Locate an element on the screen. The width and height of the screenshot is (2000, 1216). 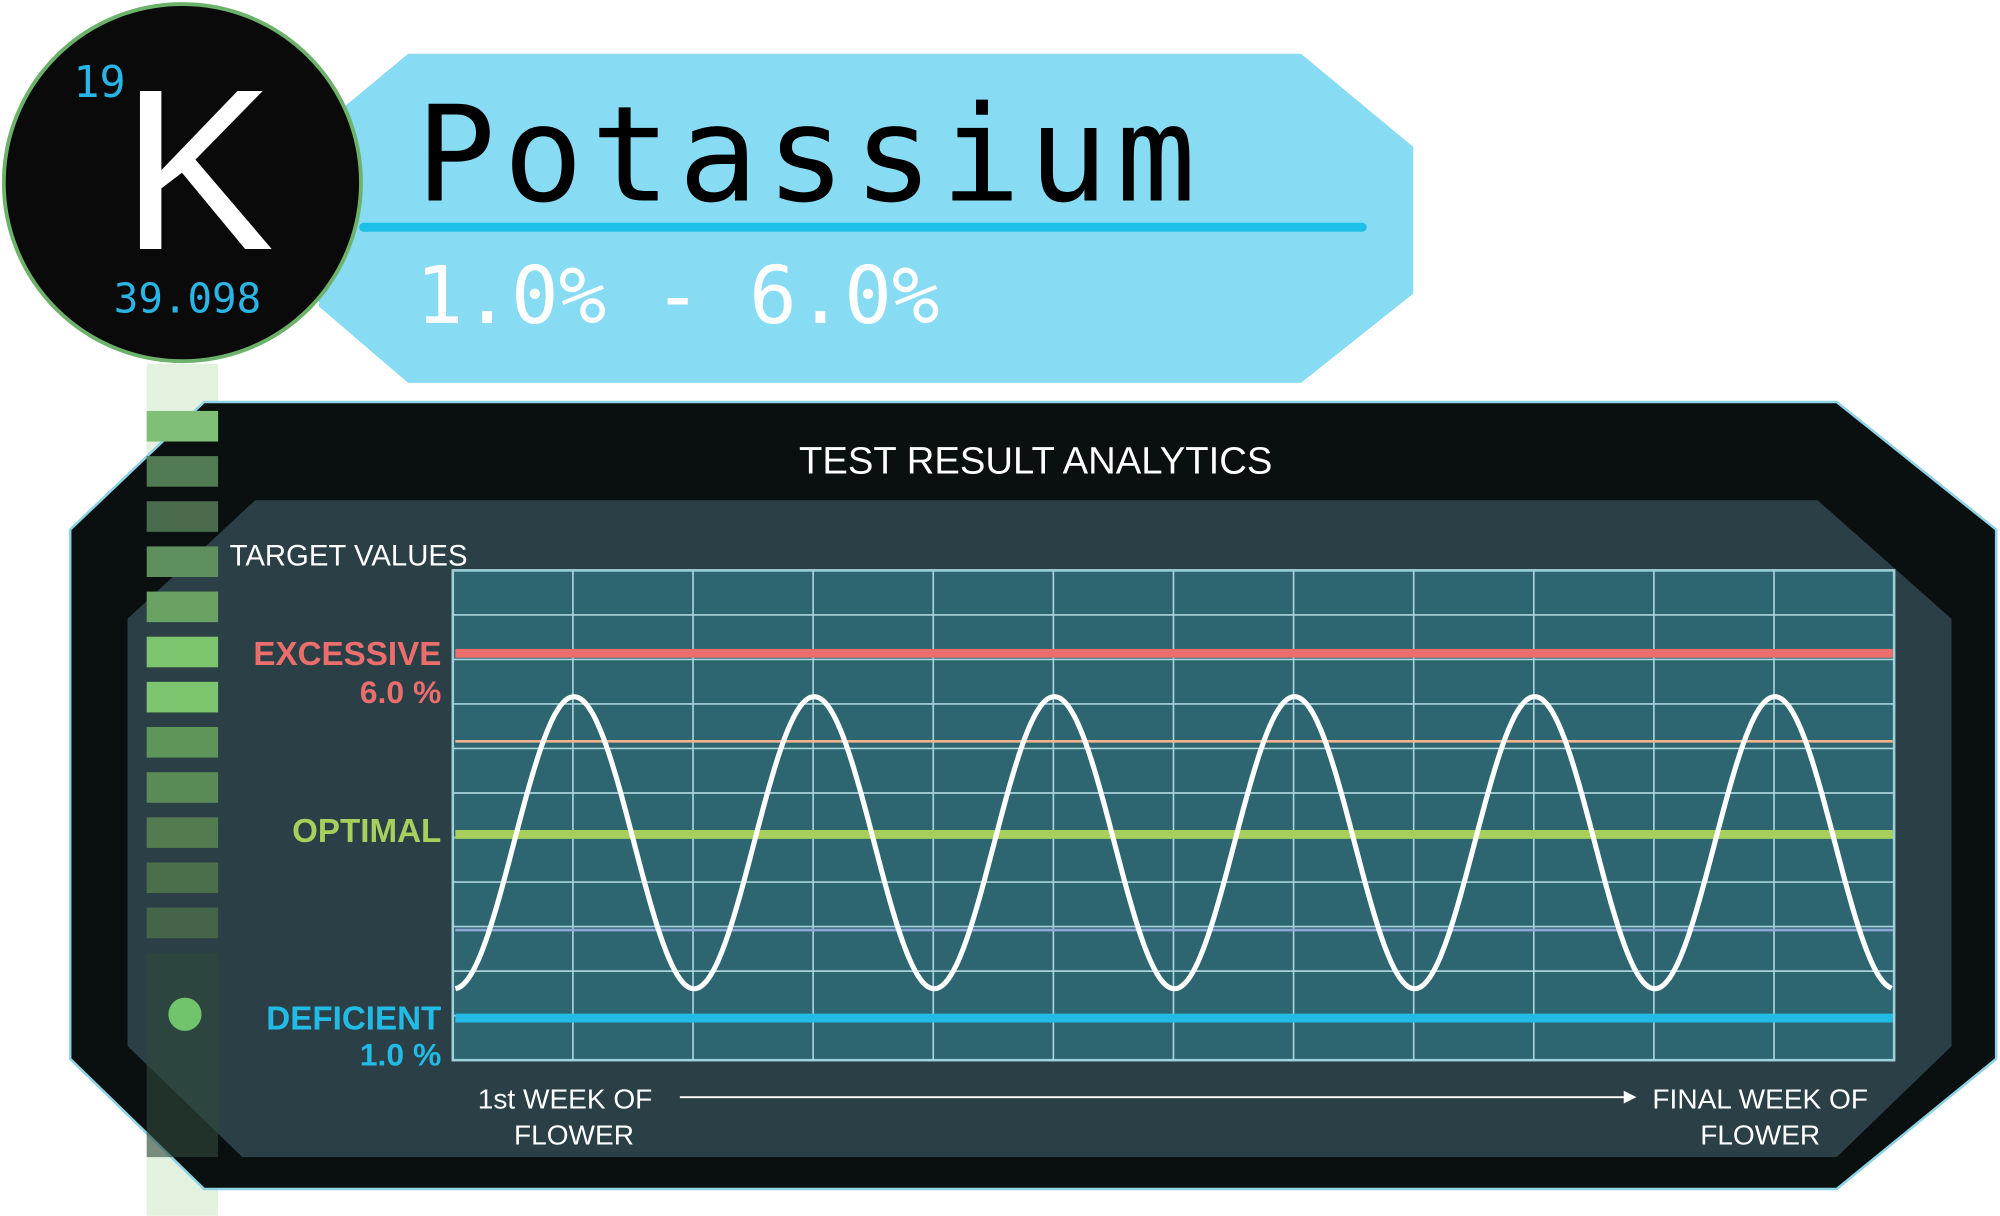
indicator-dot is located at coordinates (185, 1014).